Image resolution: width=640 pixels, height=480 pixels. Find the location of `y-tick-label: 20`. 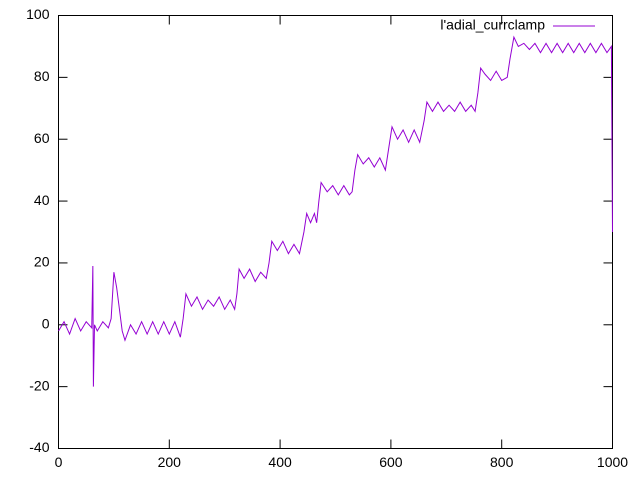

y-tick-label: 20 is located at coordinates (42, 262).